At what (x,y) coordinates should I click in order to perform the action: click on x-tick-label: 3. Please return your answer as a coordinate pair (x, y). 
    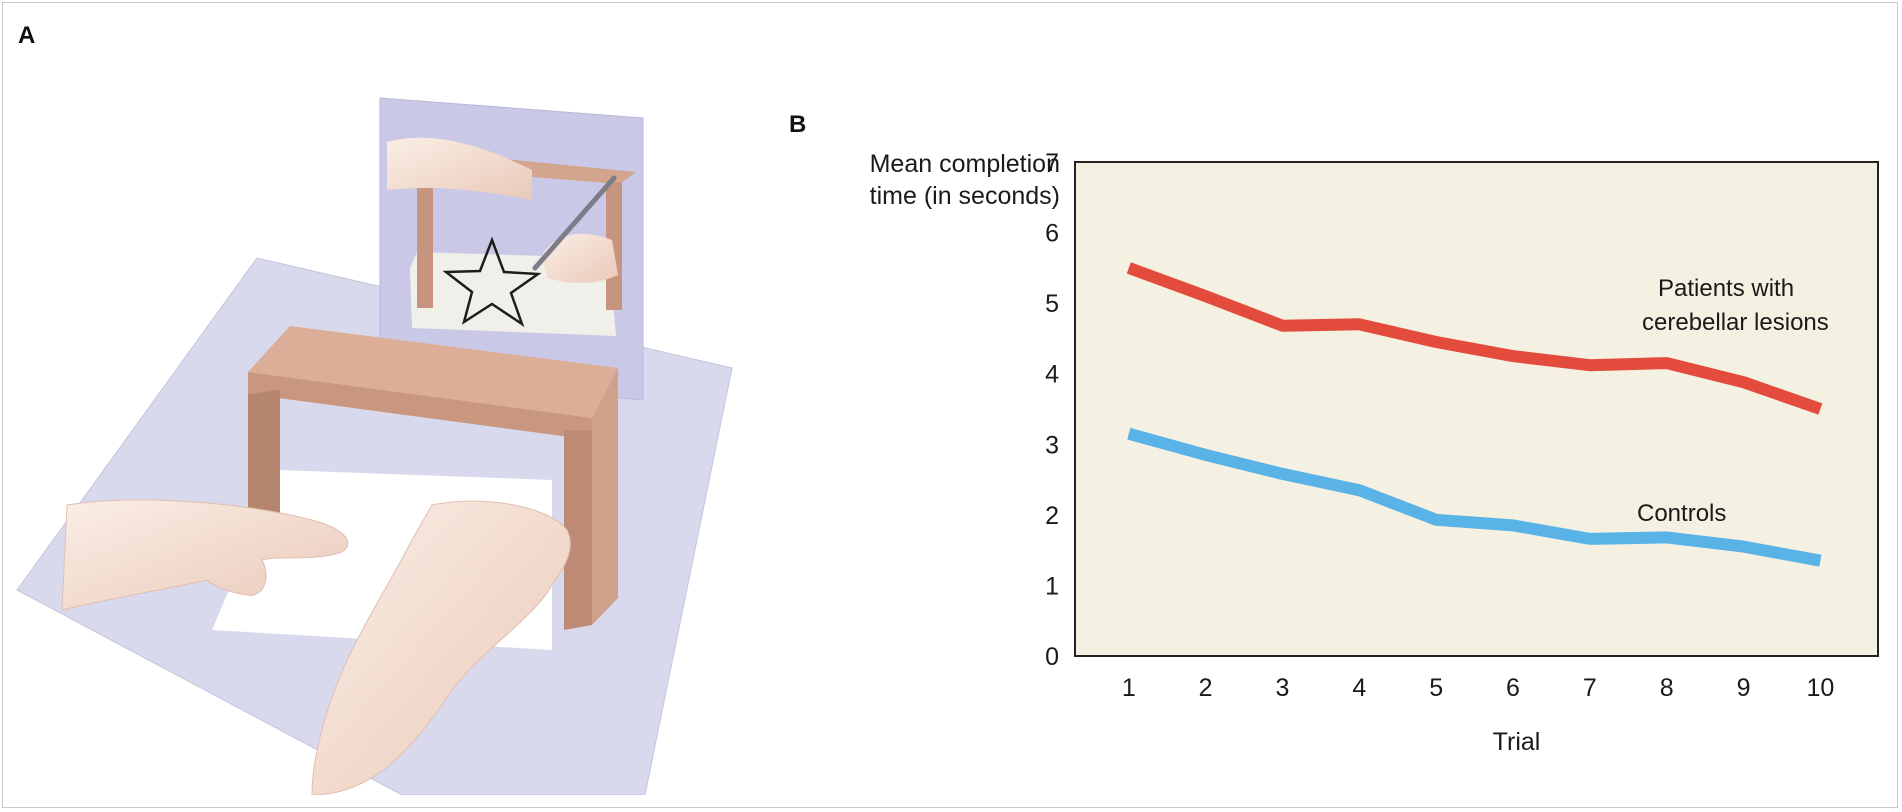
    Looking at the image, I should click on (1283, 688).